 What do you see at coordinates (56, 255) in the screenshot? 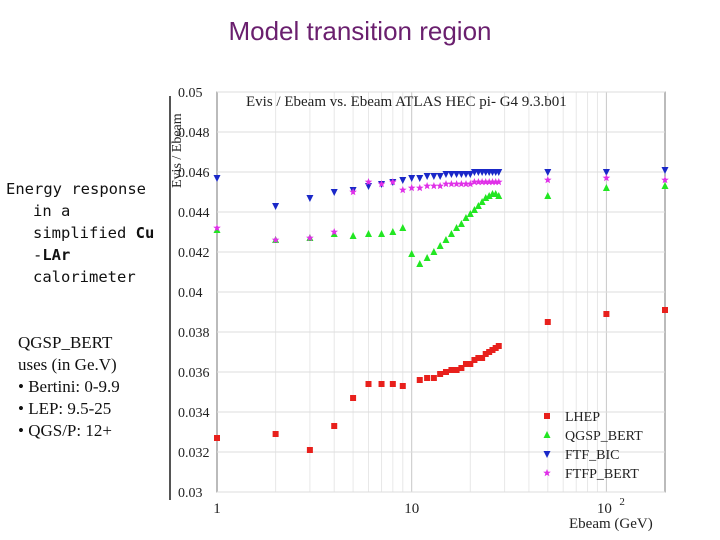
I see `description-lar: LAr` at bounding box center [56, 255].